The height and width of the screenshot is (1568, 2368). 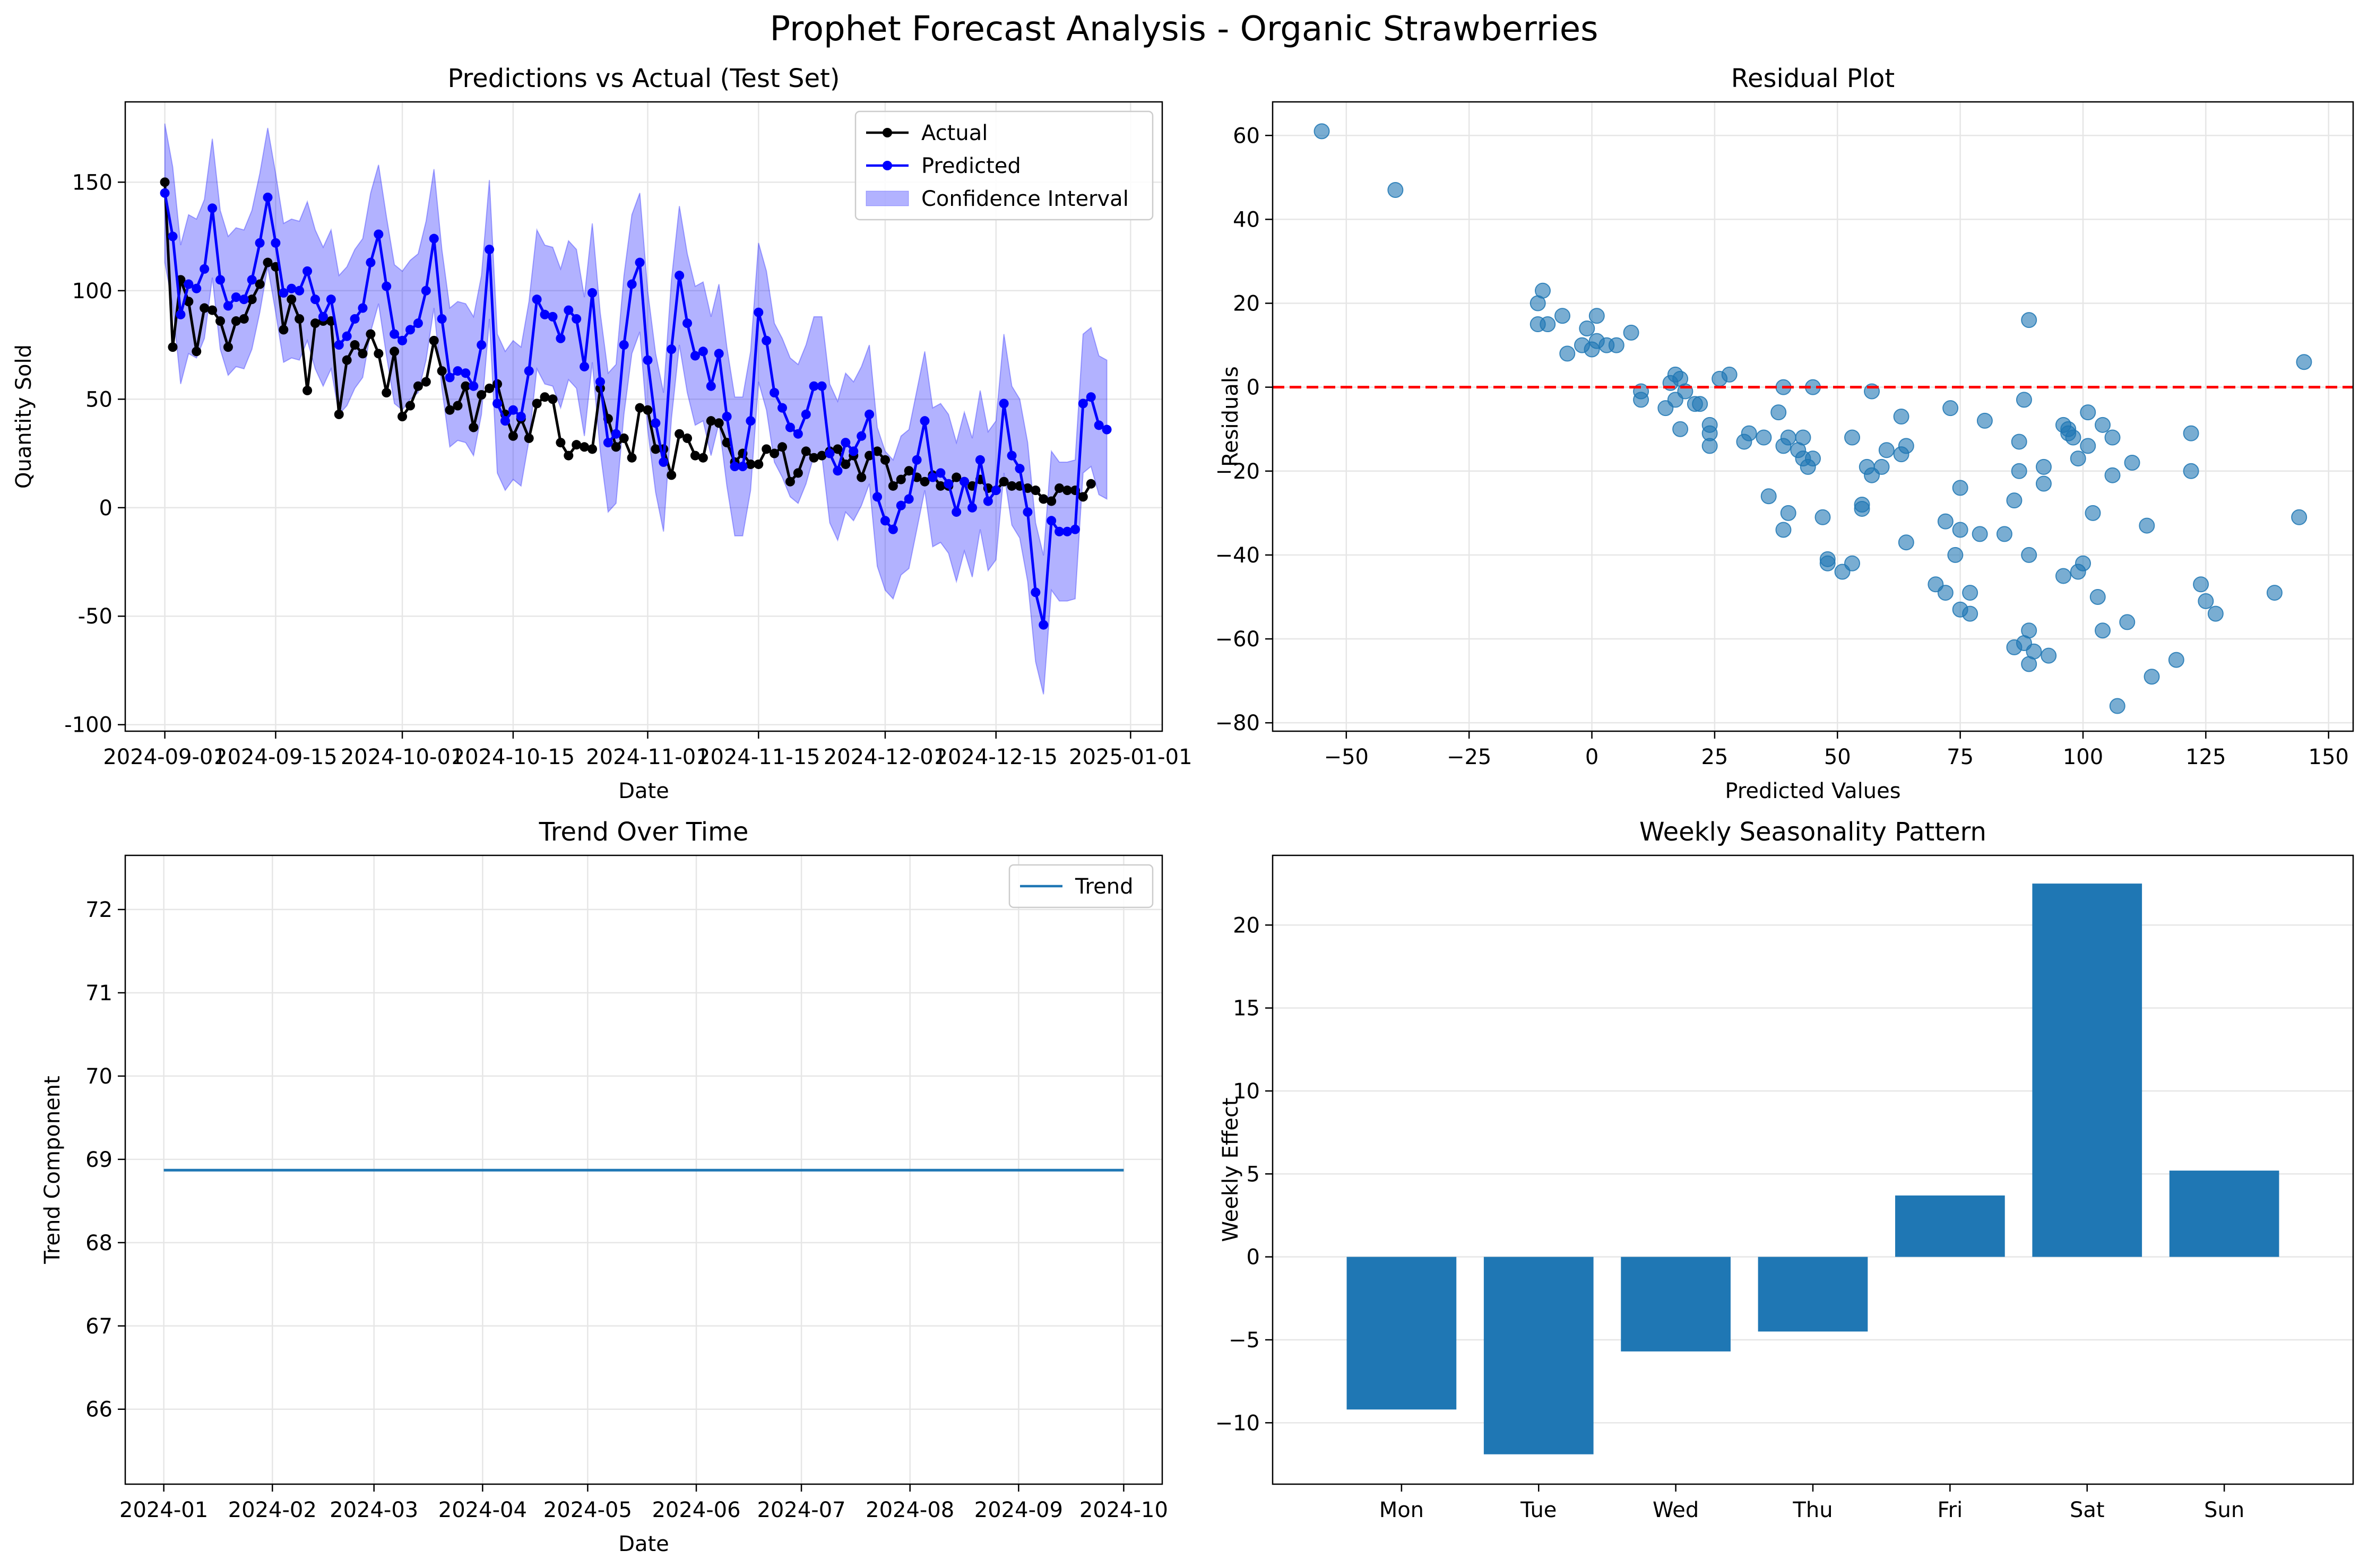 I want to click on x-tick-label: Mon, so click(x=1401, y=1510).